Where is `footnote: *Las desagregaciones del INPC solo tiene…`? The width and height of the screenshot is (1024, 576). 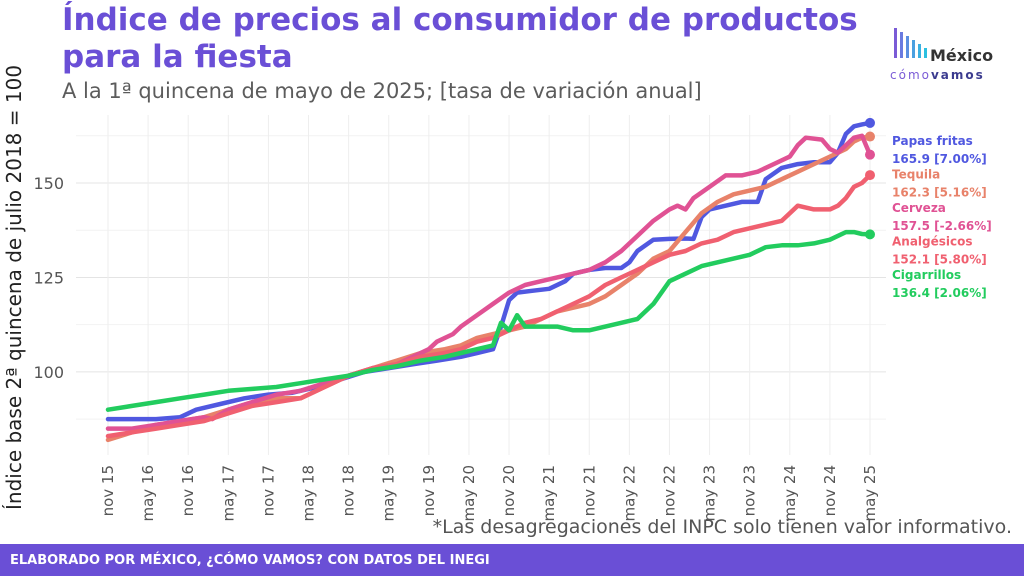 footnote: *Las desagregaciones del INPC solo tiene… is located at coordinates (722, 527).